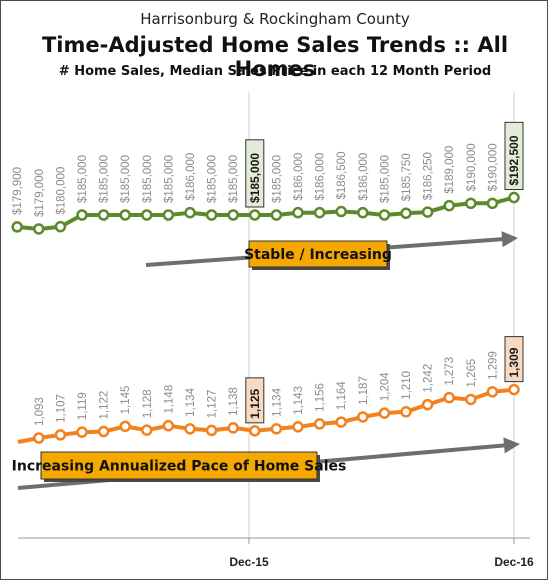 This screenshot has width=550, height=582. I want to click on data-label: 1,309, so click(514, 362).